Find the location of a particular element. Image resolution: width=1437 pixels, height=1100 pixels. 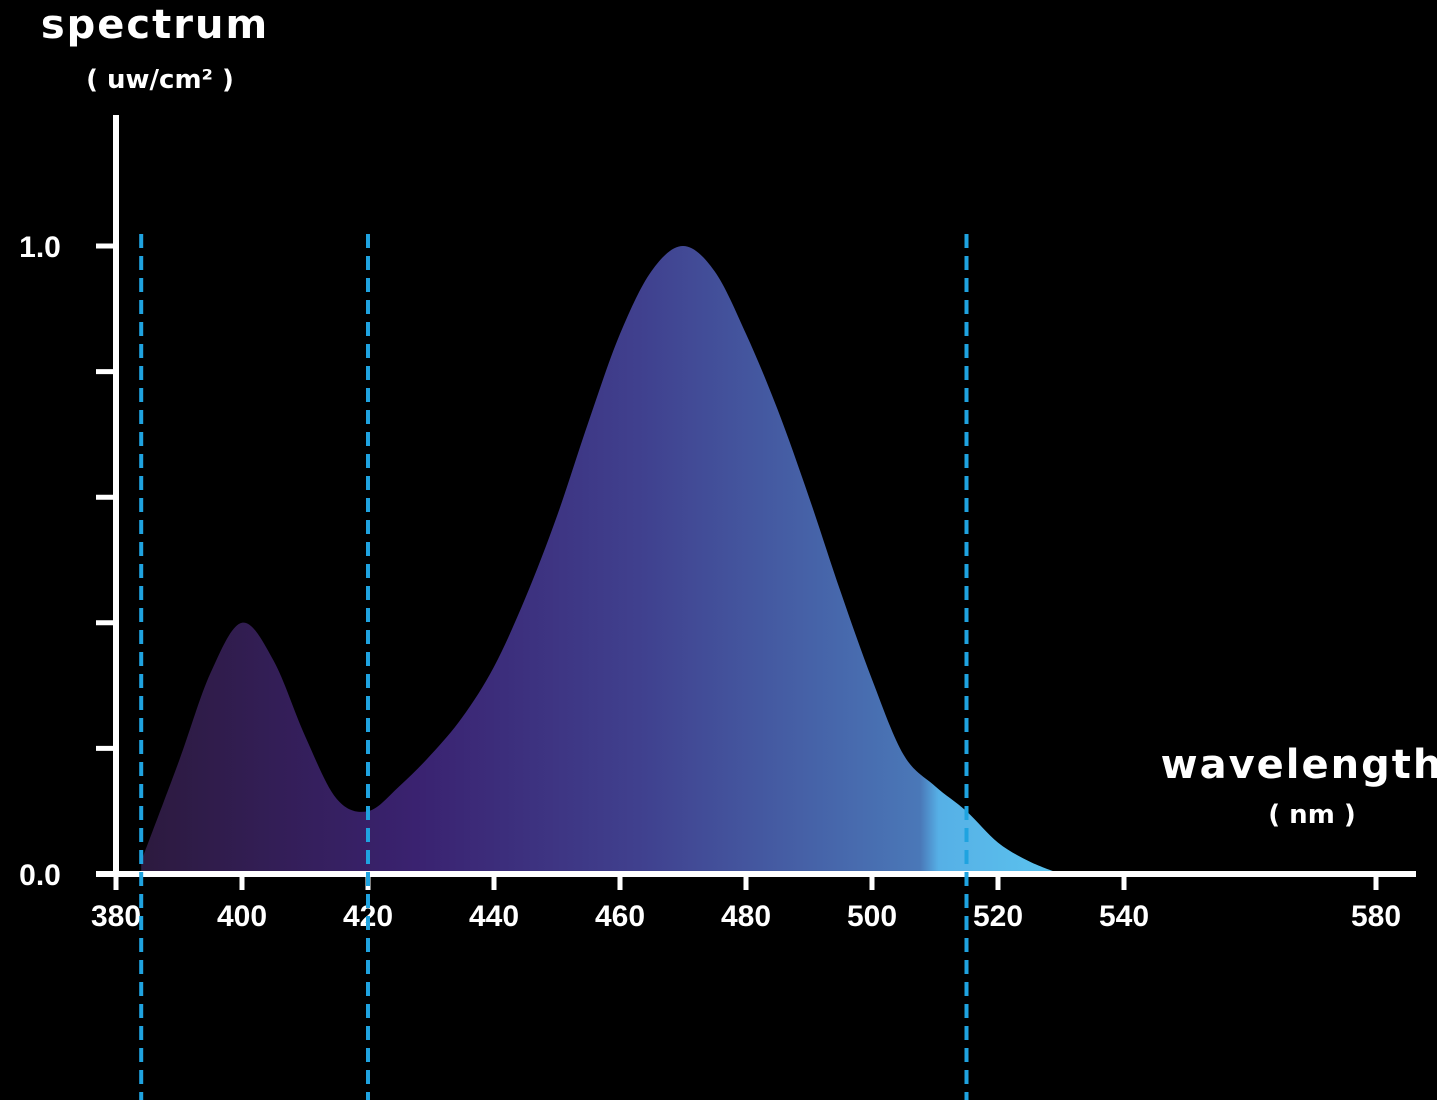

x-tick-label: 380 is located at coordinates (116, 916).